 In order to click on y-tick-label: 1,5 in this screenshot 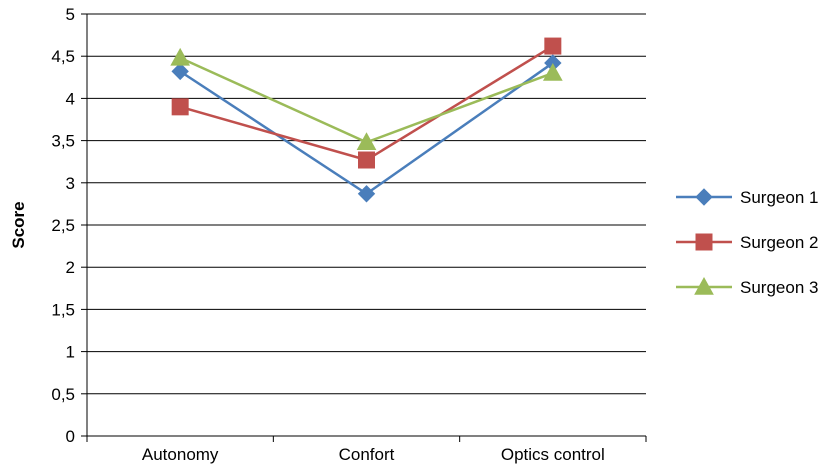, I will do `click(63, 309)`.